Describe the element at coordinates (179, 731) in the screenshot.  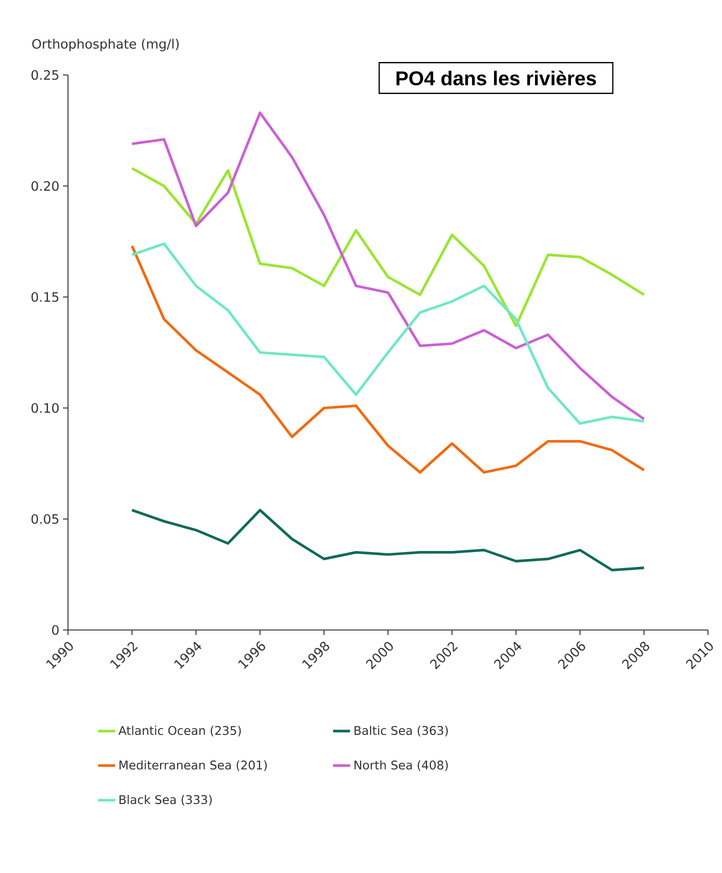
I see `legend-label: Atlantic Ocean (235)` at that location.